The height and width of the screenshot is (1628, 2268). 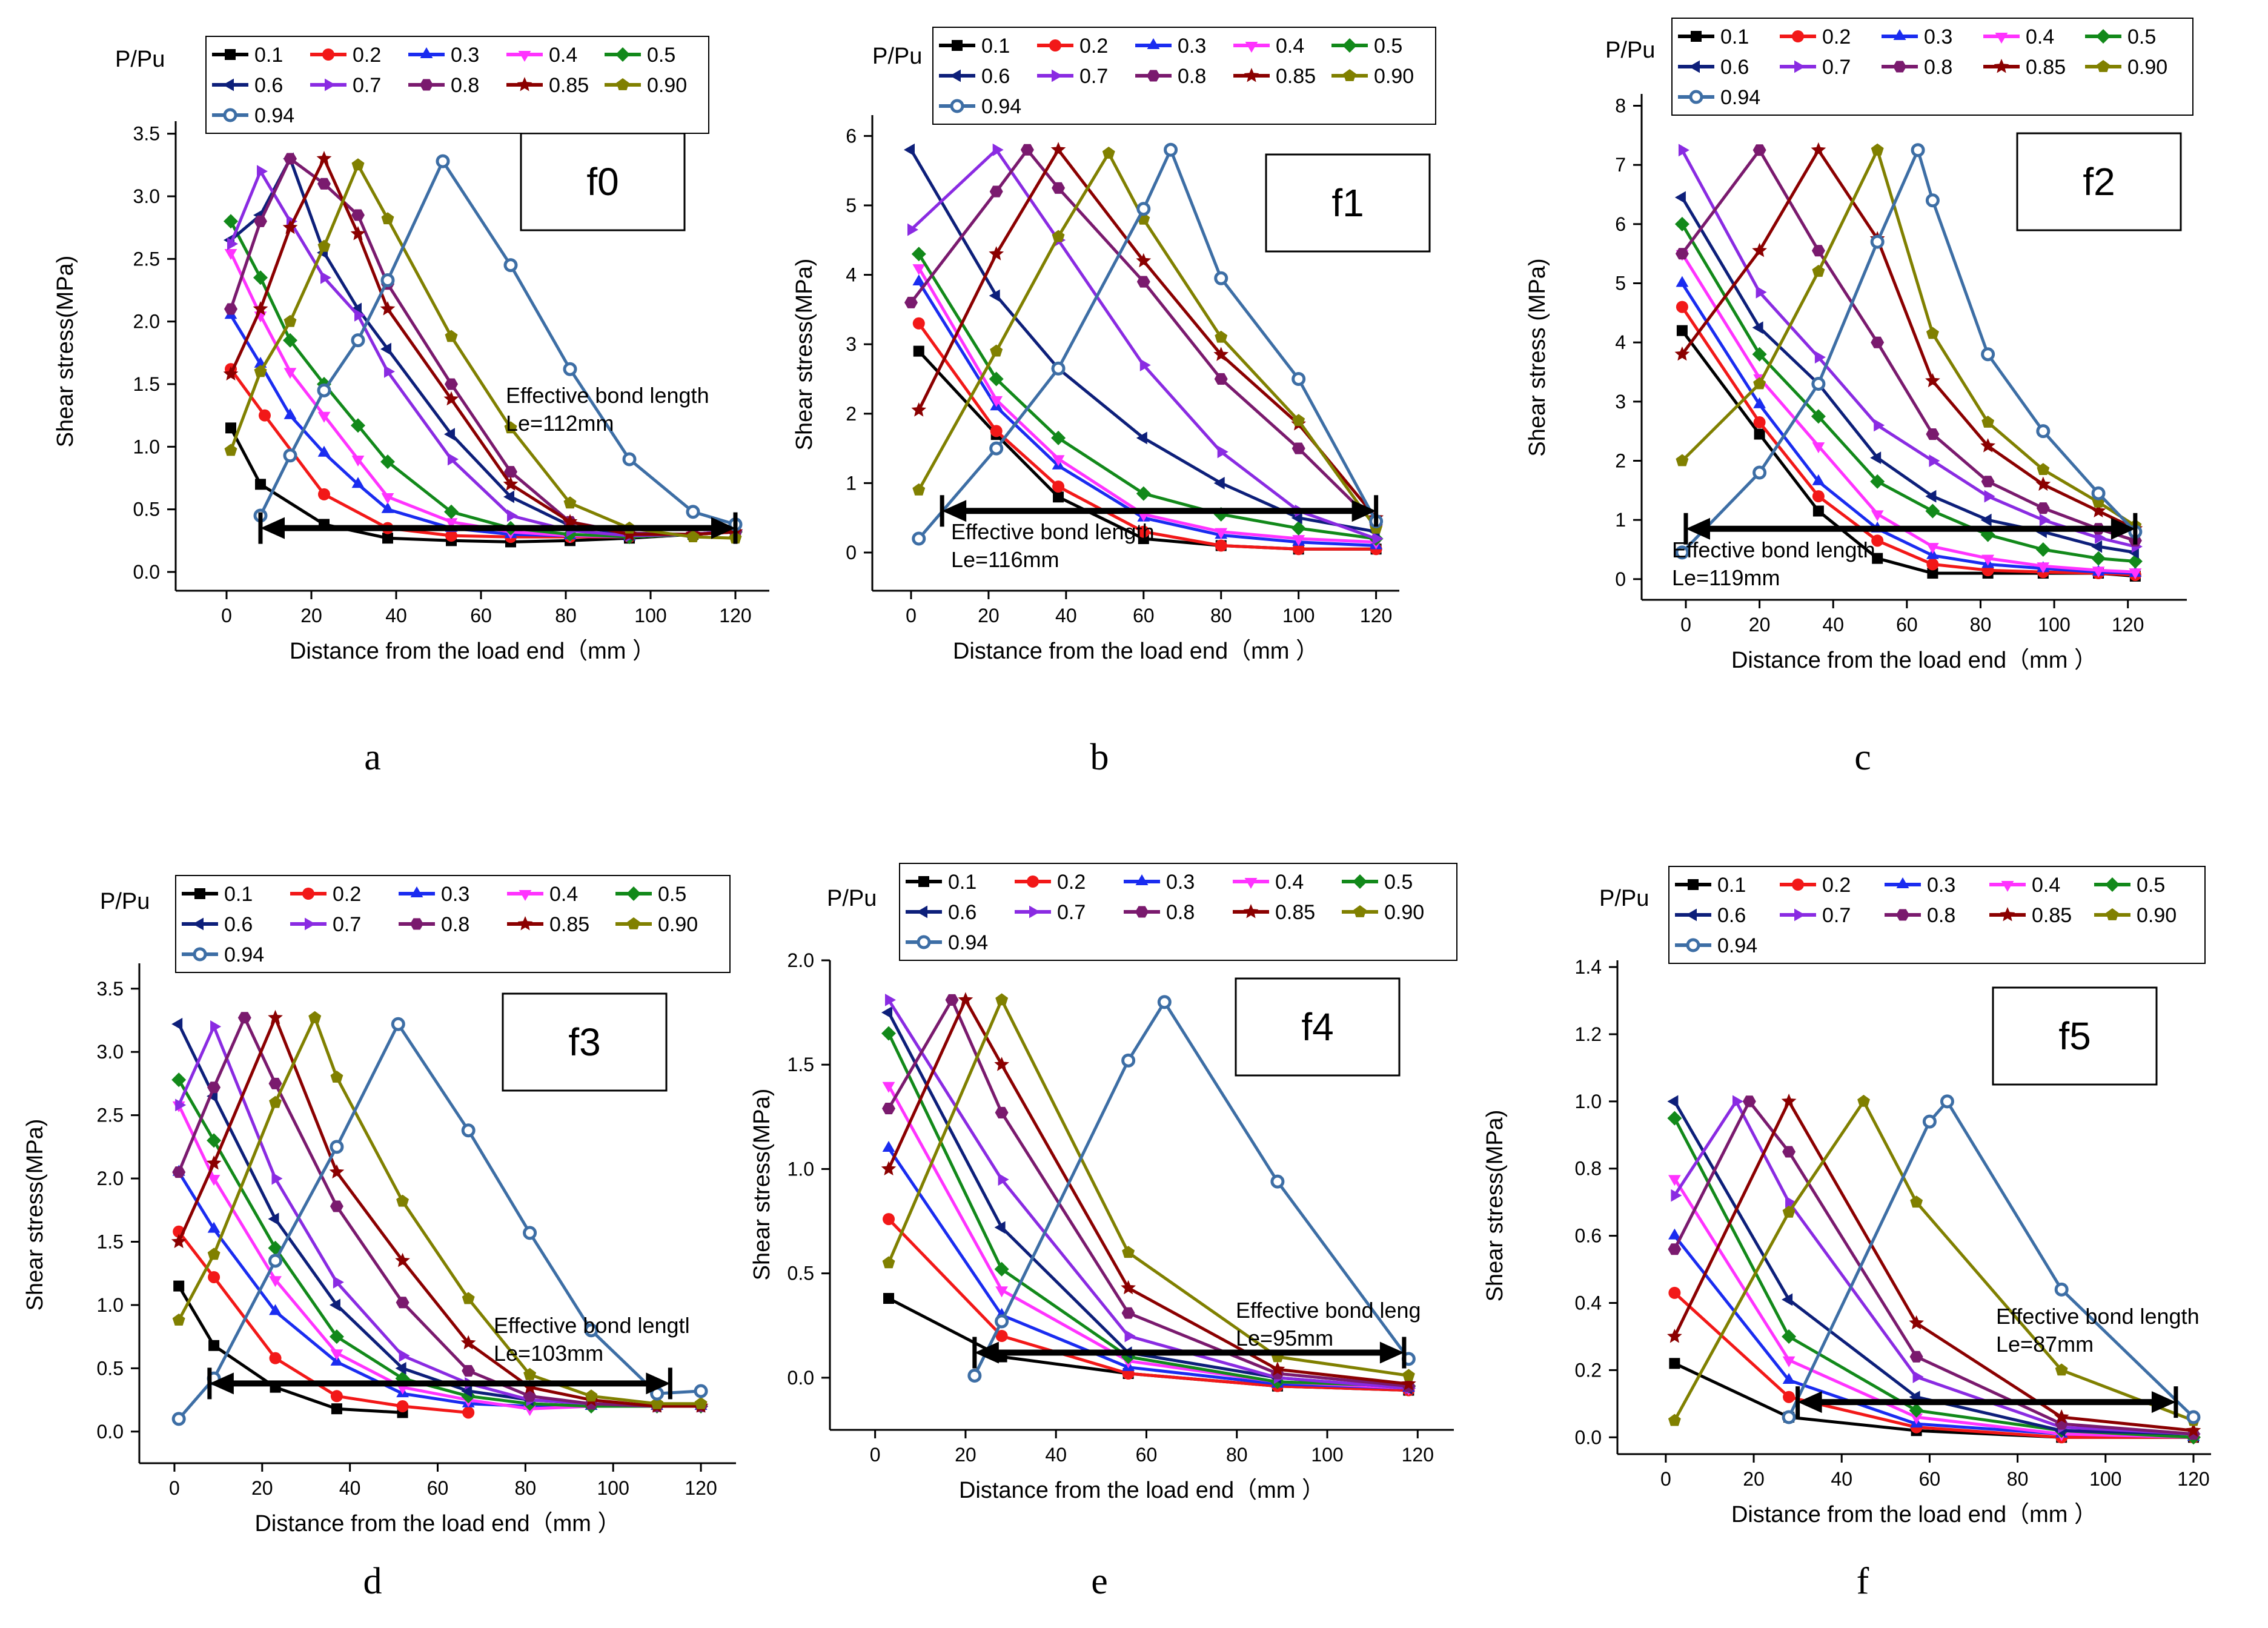 I want to click on y-tick-label: 1, so click(x=851, y=483).